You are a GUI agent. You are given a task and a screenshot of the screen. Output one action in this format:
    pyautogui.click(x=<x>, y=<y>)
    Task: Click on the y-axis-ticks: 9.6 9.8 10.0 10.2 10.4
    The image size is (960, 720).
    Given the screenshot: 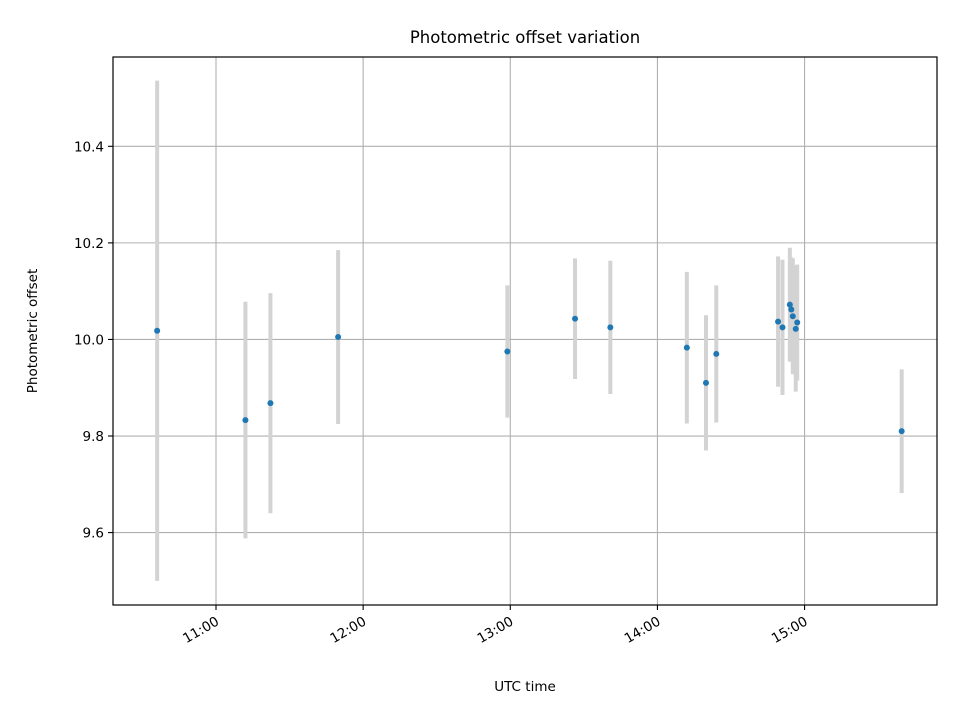 What is the action you would take?
    pyautogui.click(x=93, y=340)
    